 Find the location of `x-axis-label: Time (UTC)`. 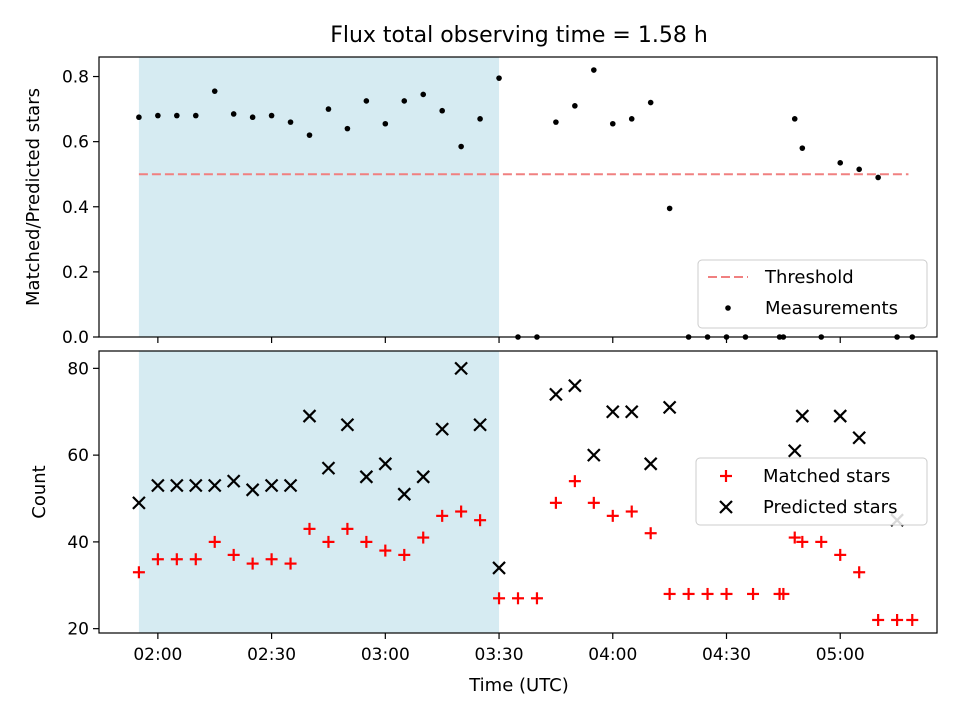

x-axis-label: Time (UTC) is located at coordinates (518, 685).